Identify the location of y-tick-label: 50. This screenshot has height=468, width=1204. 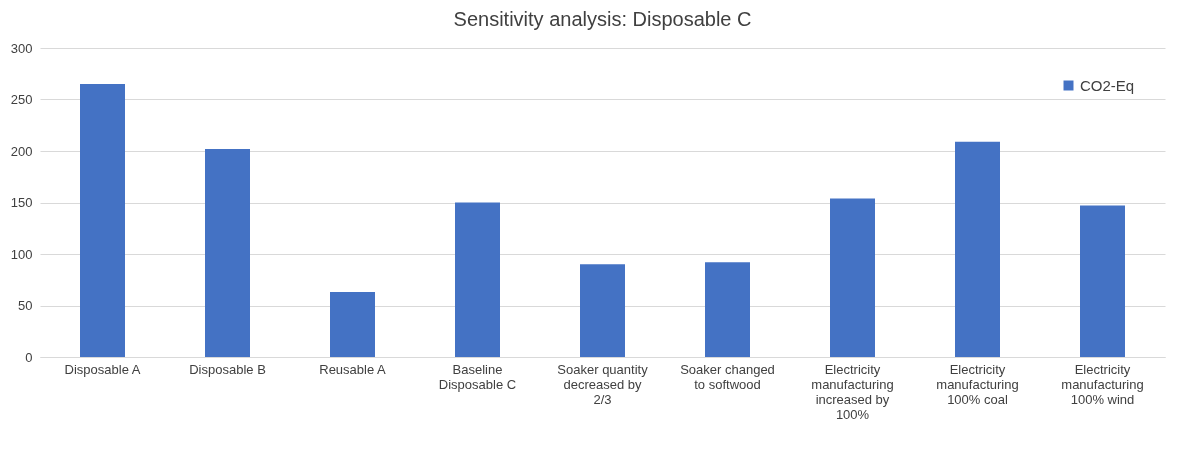
(25, 305).